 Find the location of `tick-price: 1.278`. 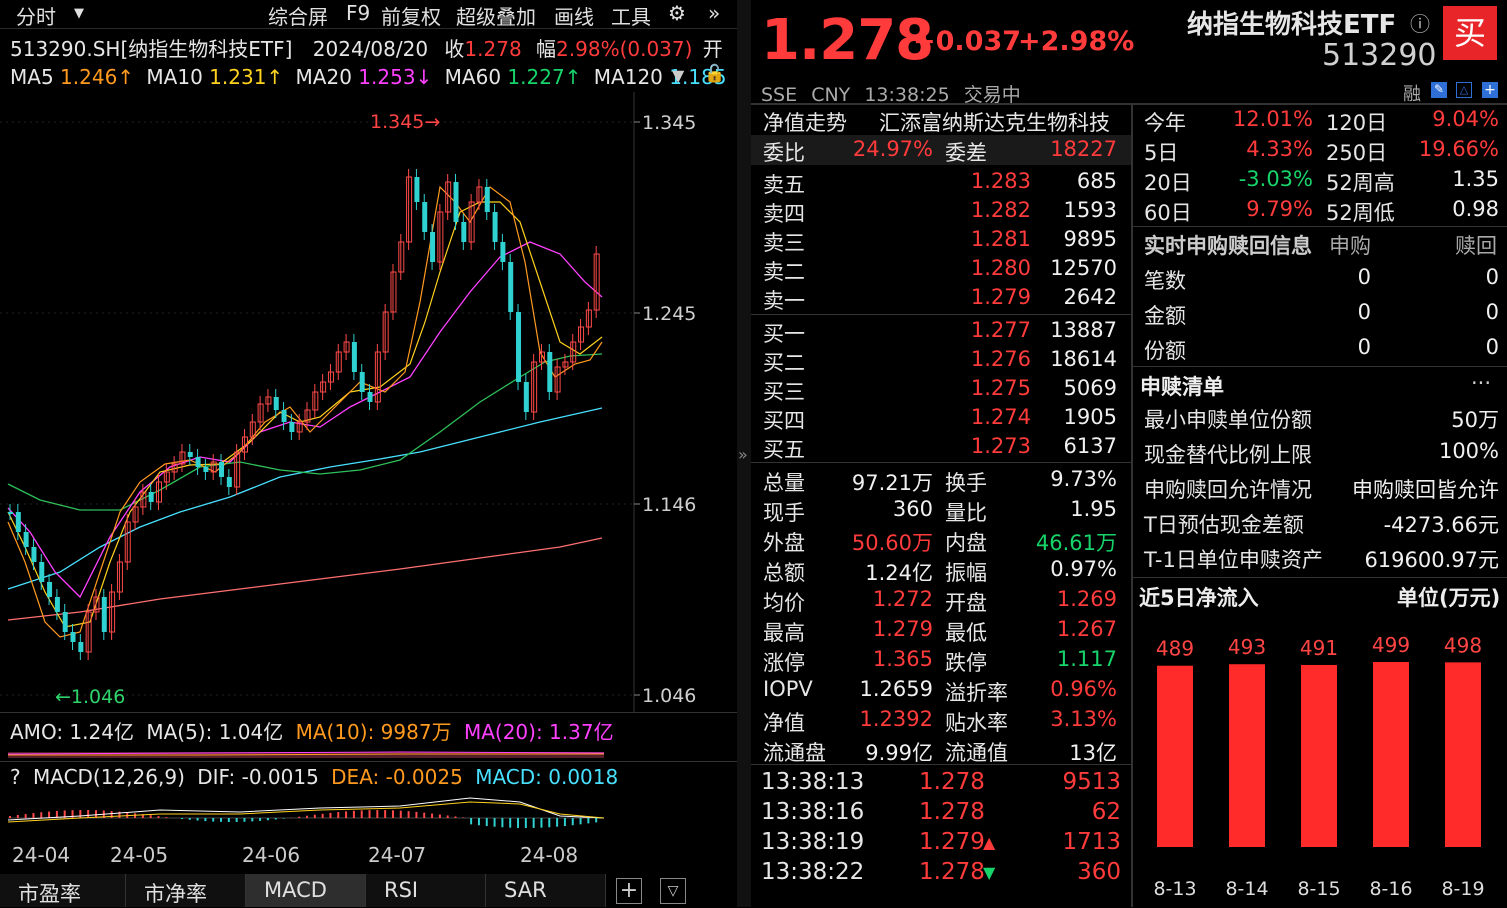

tick-price: 1.278 is located at coordinates (952, 782).